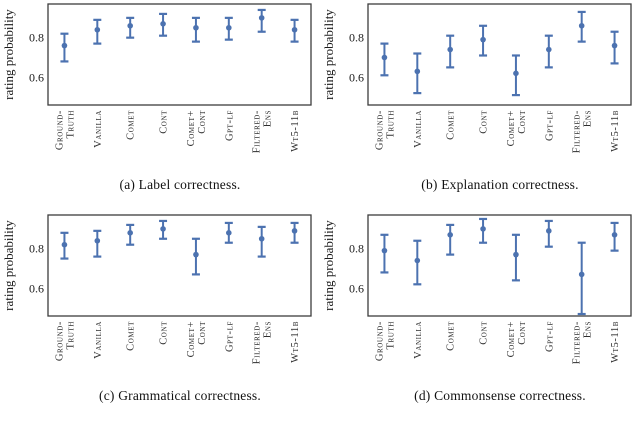 This screenshot has width=640, height=422. Describe the element at coordinates (500, 184) in the screenshot. I see `subplot-caption-b: (b) Explanation correctness.` at that location.